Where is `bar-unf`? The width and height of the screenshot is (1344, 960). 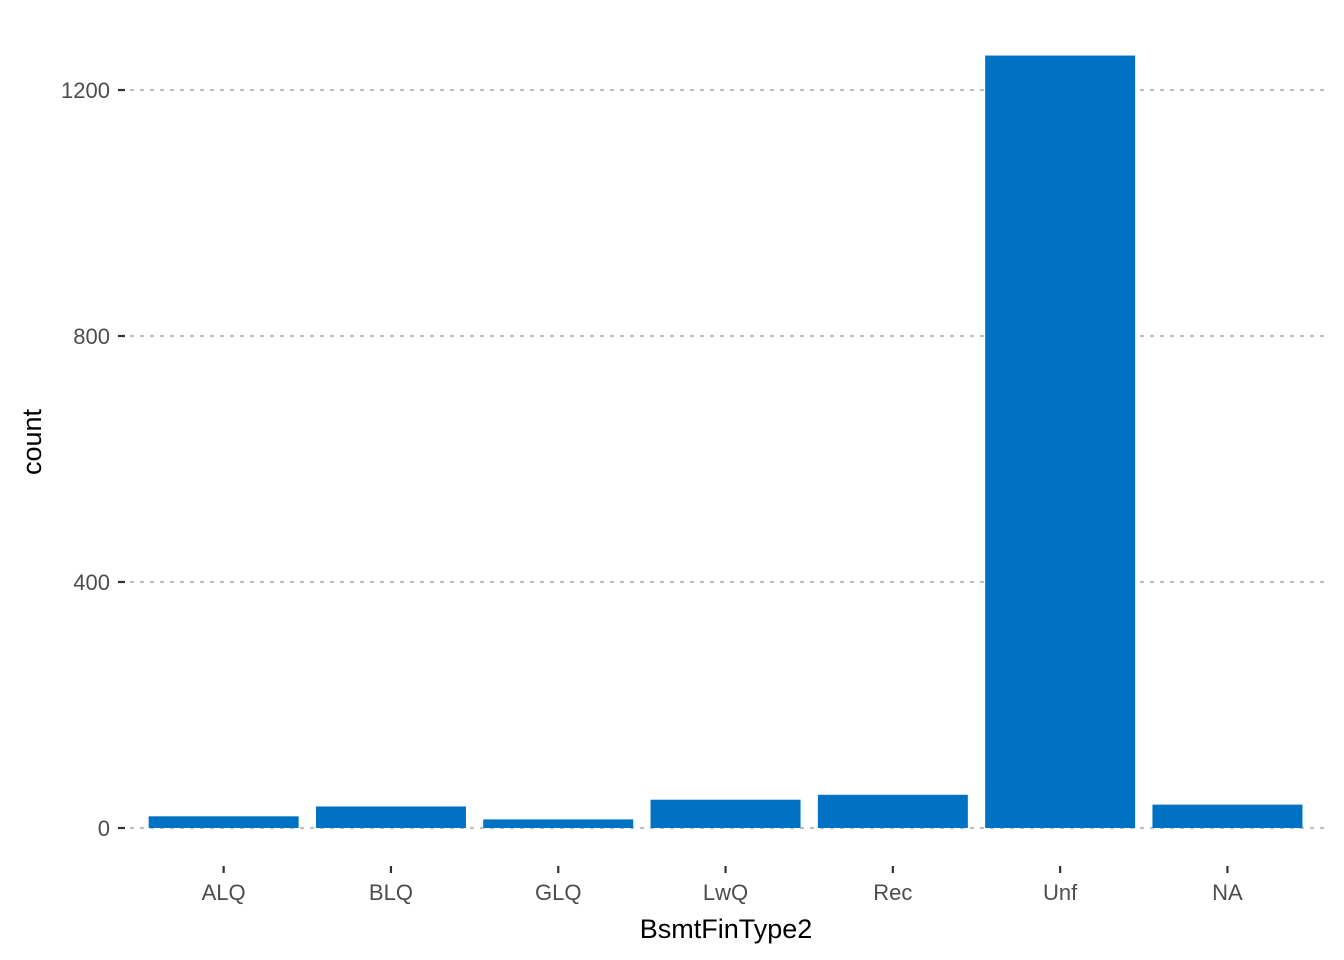
bar-unf is located at coordinates (1060, 442).